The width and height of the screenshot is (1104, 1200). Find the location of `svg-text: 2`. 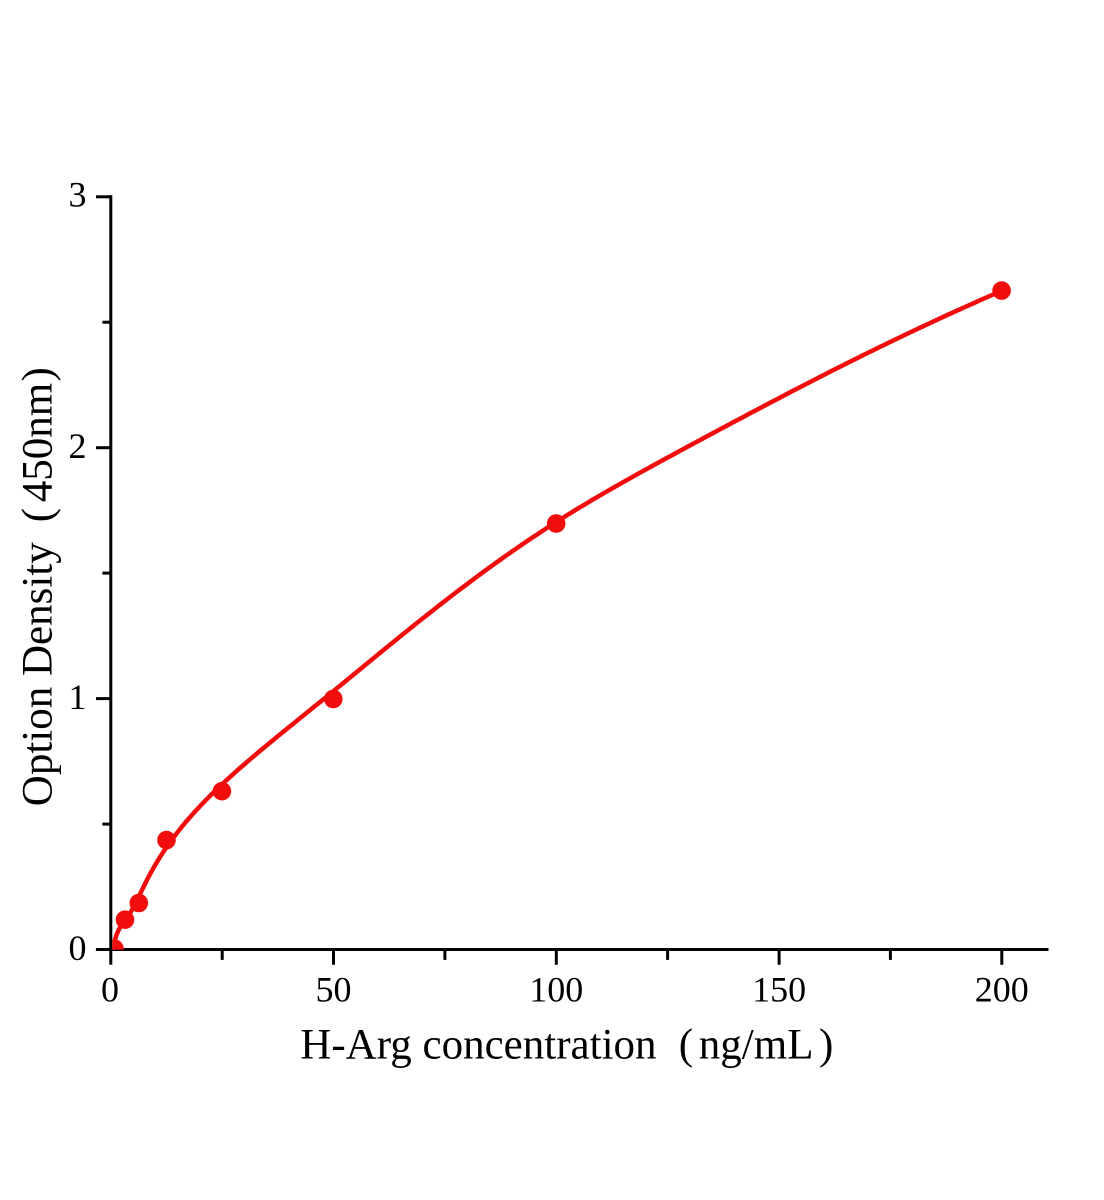

svg-text: 2 is located at coordinates (78, 446).